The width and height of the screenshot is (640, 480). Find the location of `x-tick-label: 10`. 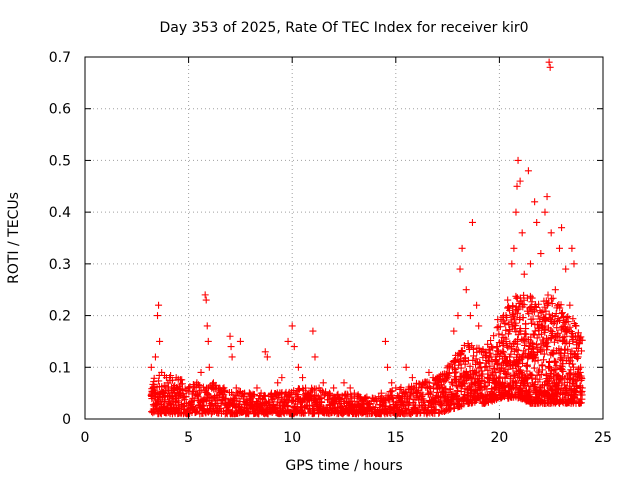

x-tick-label: 10 is located at coordinates (292, 438).